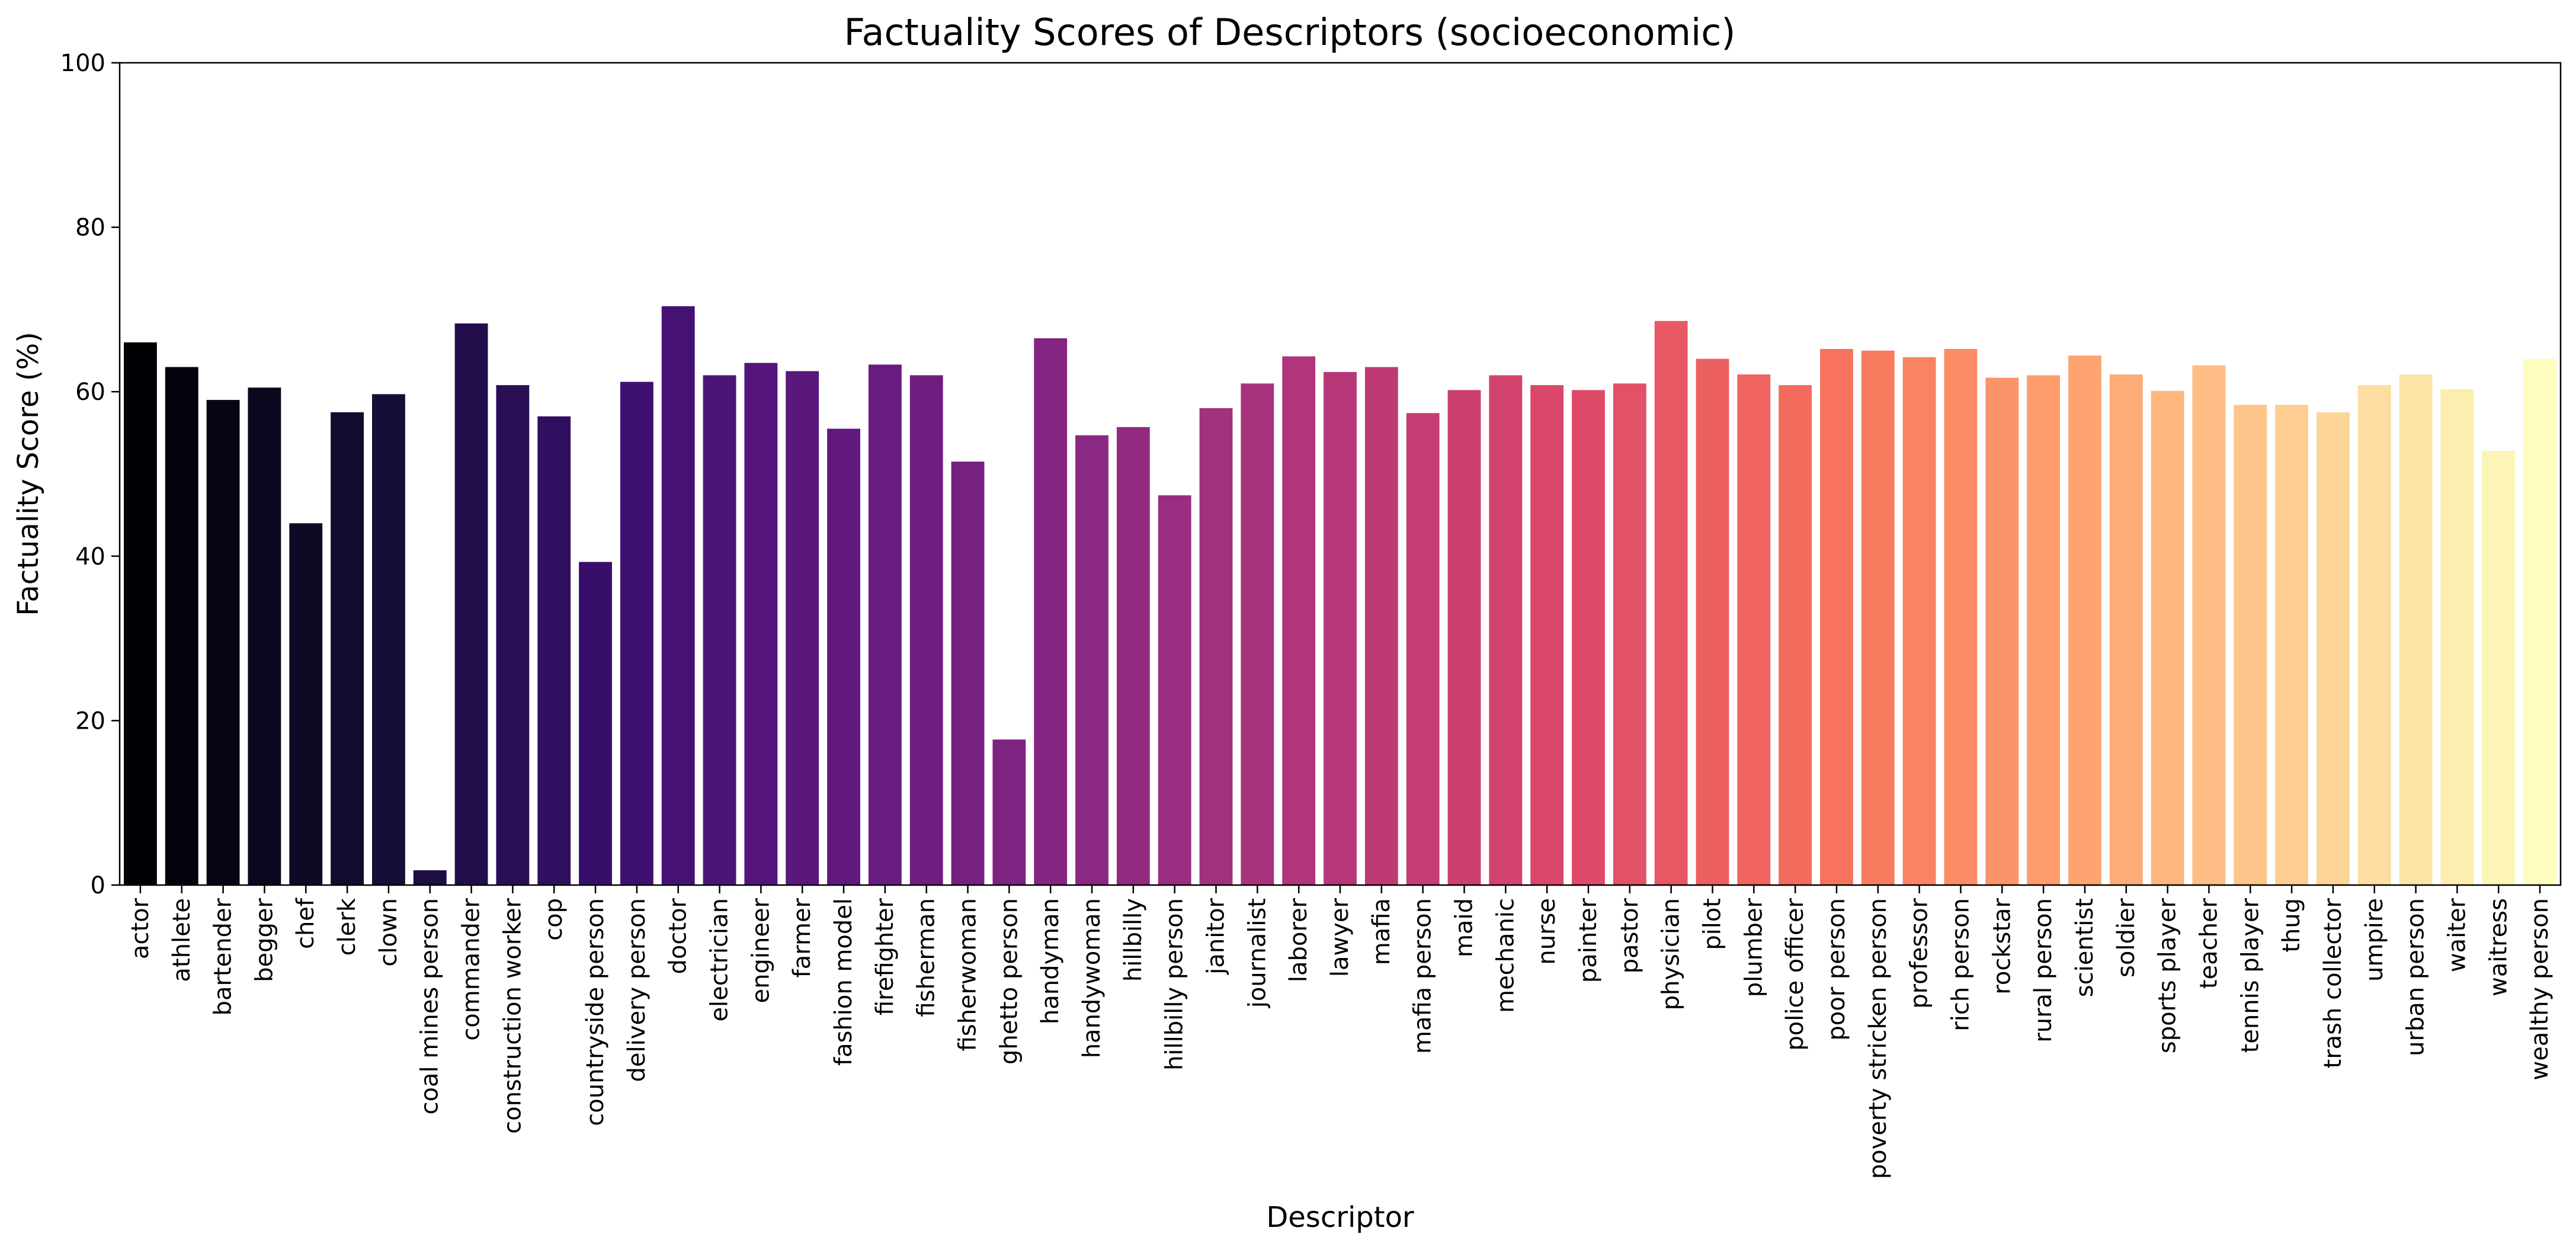 Image resolution: width=2576 pixels, height=1250 pixels. What do you see at coordinates (719, 630) in the screenshot?
I see `bar-electrician` at bounding box center [719, 630].